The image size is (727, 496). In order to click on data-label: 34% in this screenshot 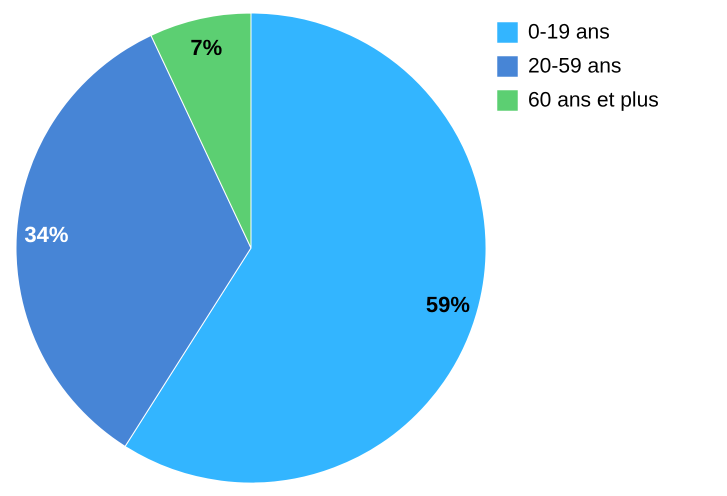, I will do `click(46, 235)`.